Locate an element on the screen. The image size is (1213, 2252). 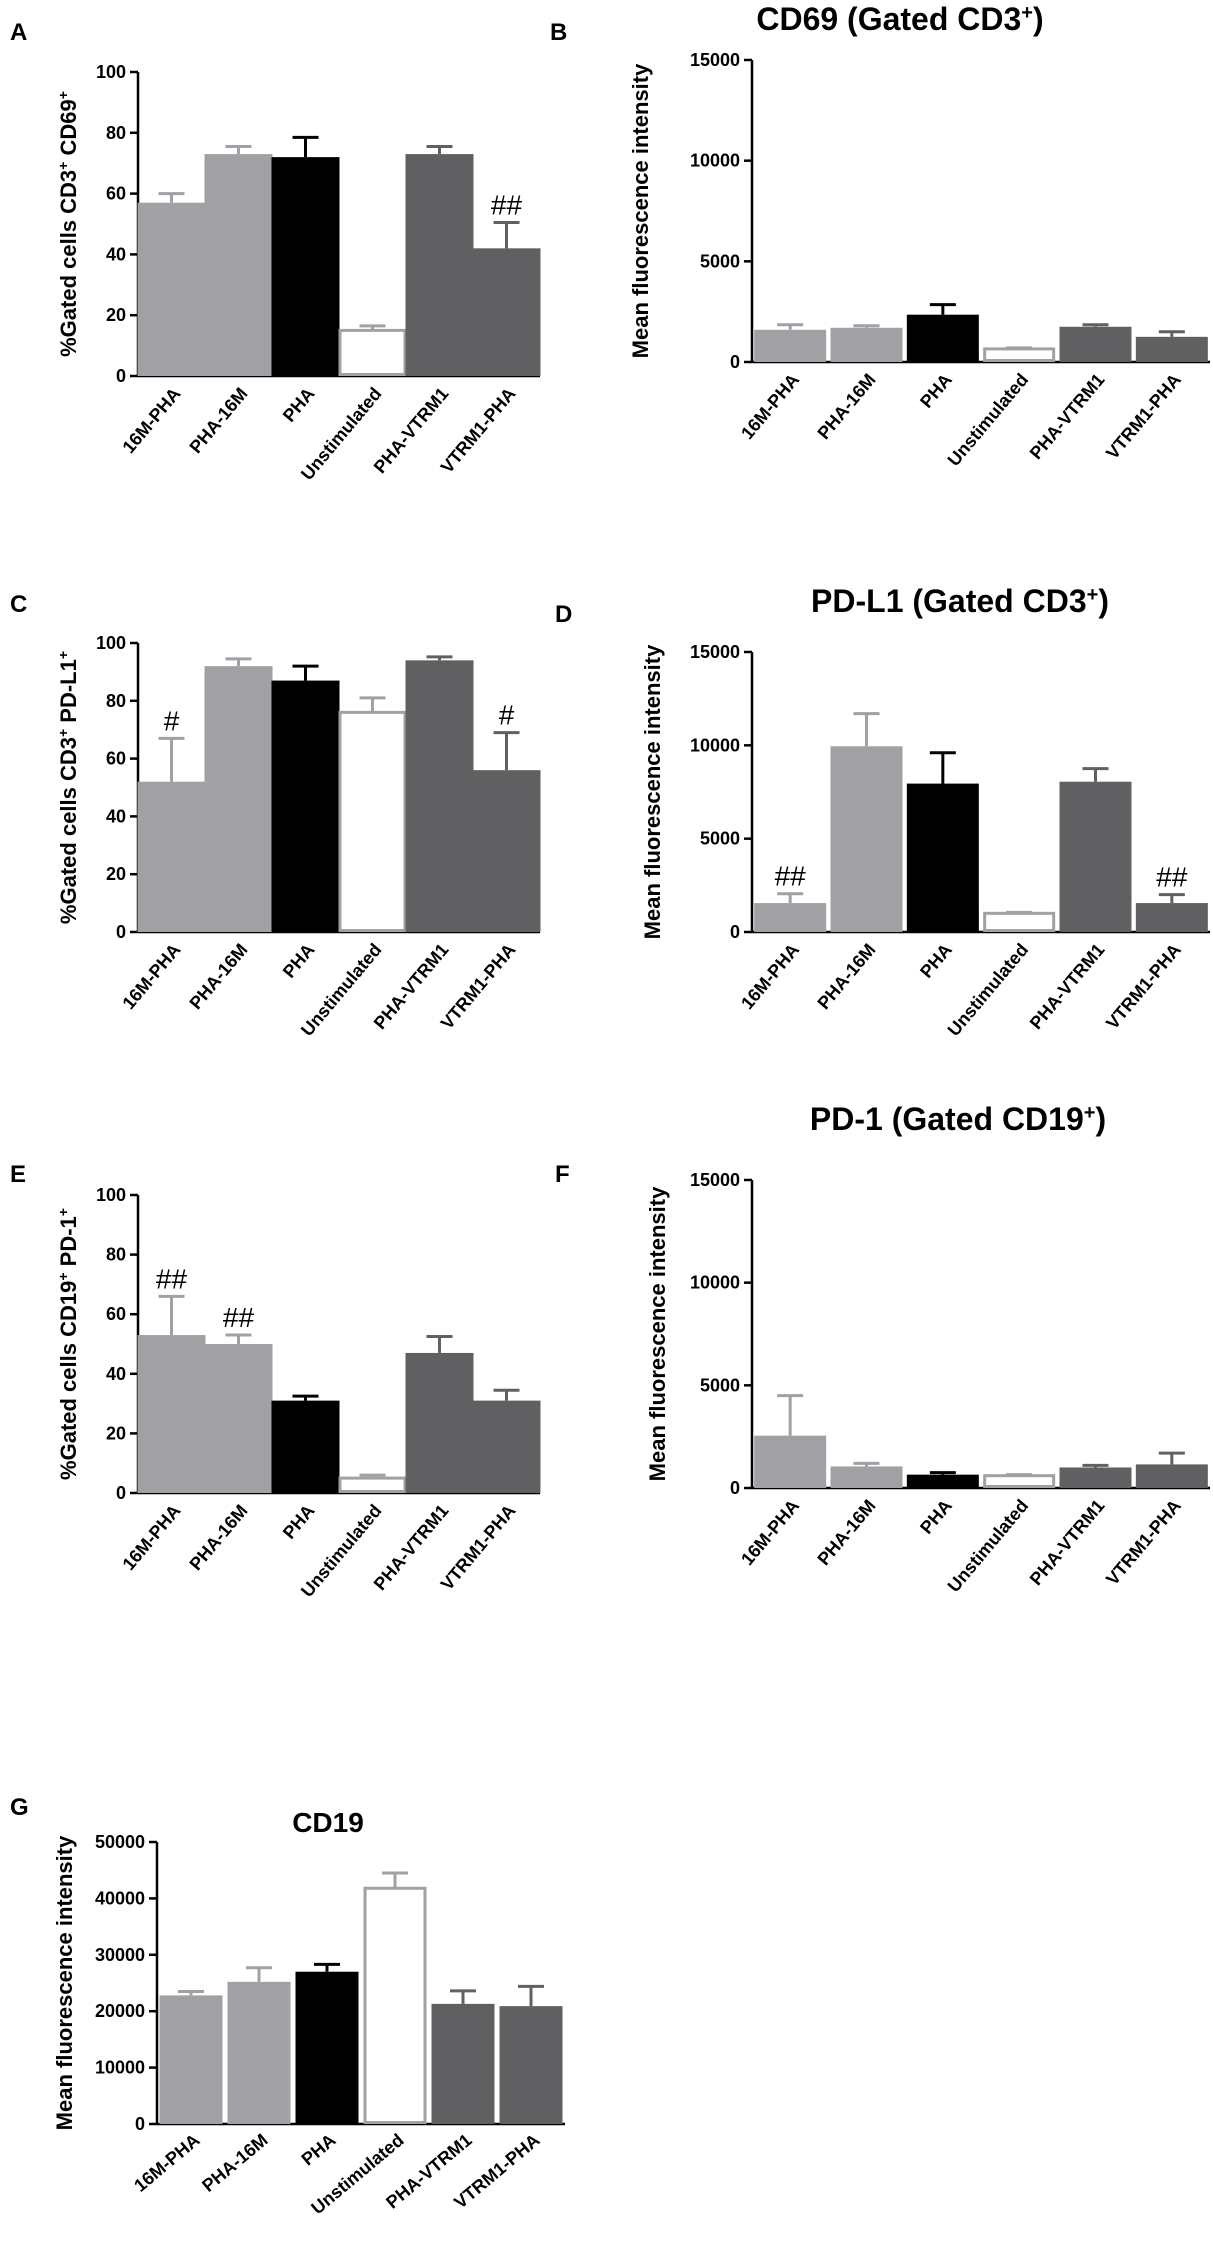
panel-letter: A is located at coordinates (18, 32).